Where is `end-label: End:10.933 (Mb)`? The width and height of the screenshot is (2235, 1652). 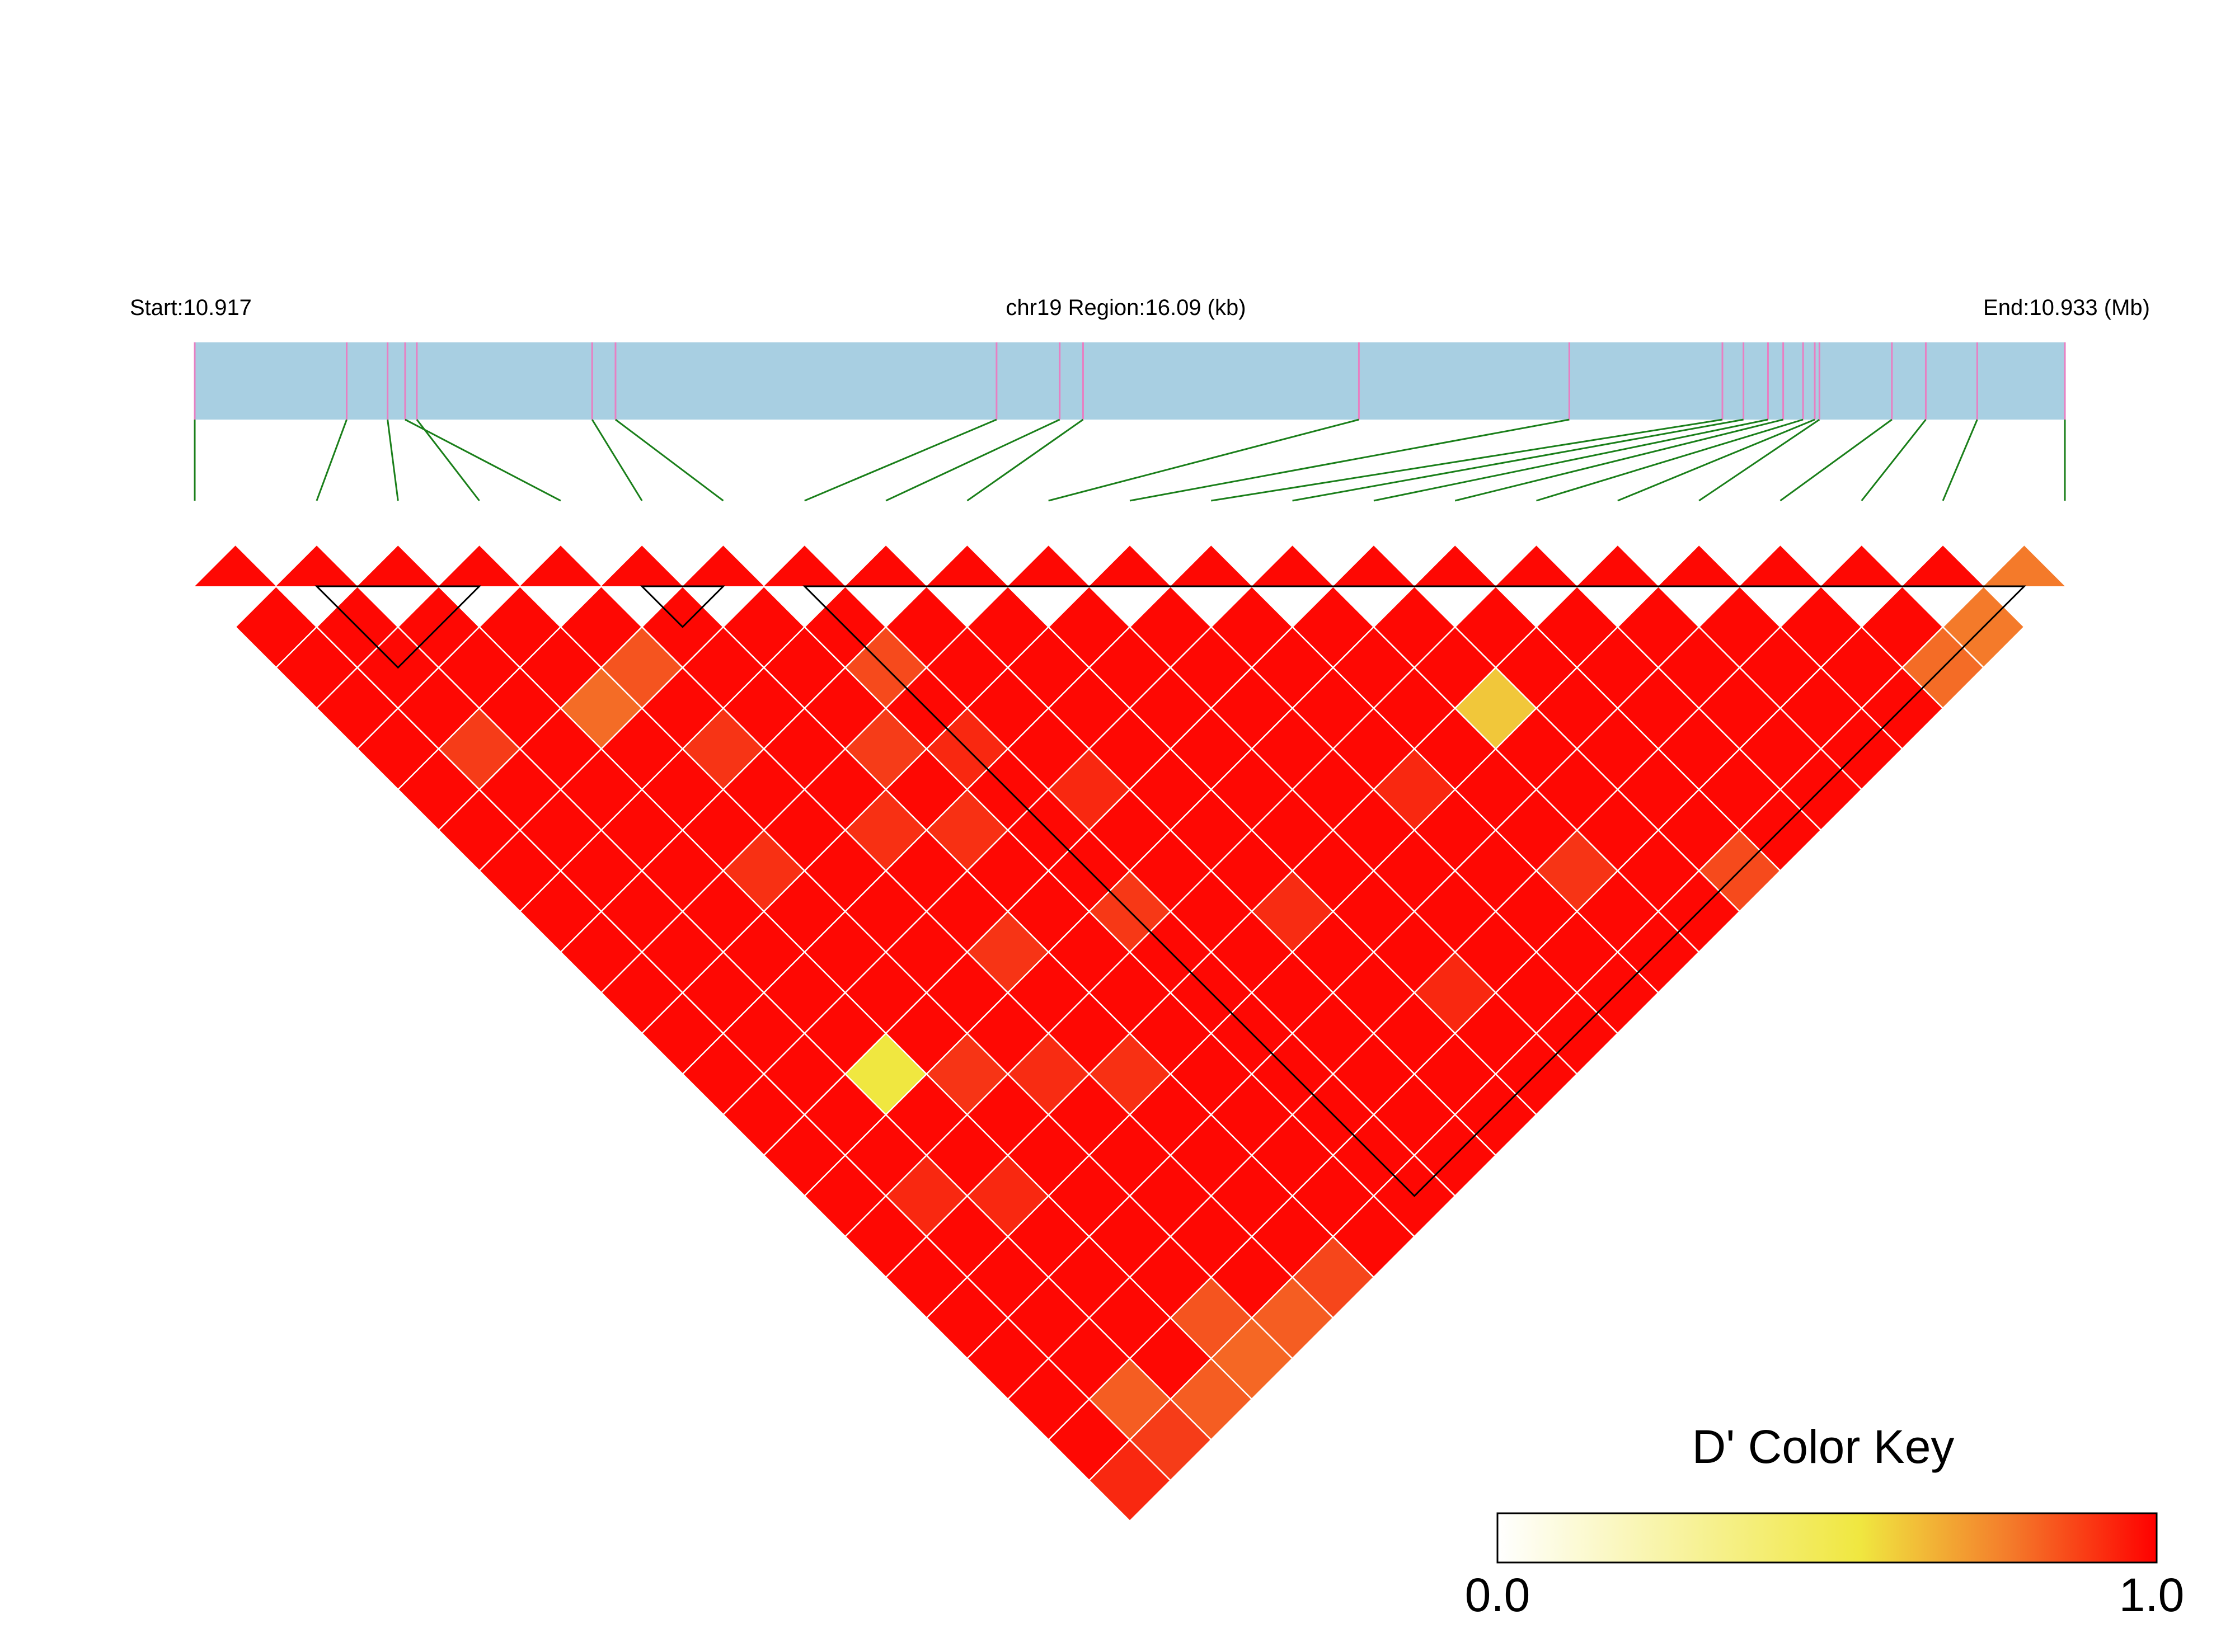
end-label: End:10.933 (Mb) is located at coordinates (2066, 308).